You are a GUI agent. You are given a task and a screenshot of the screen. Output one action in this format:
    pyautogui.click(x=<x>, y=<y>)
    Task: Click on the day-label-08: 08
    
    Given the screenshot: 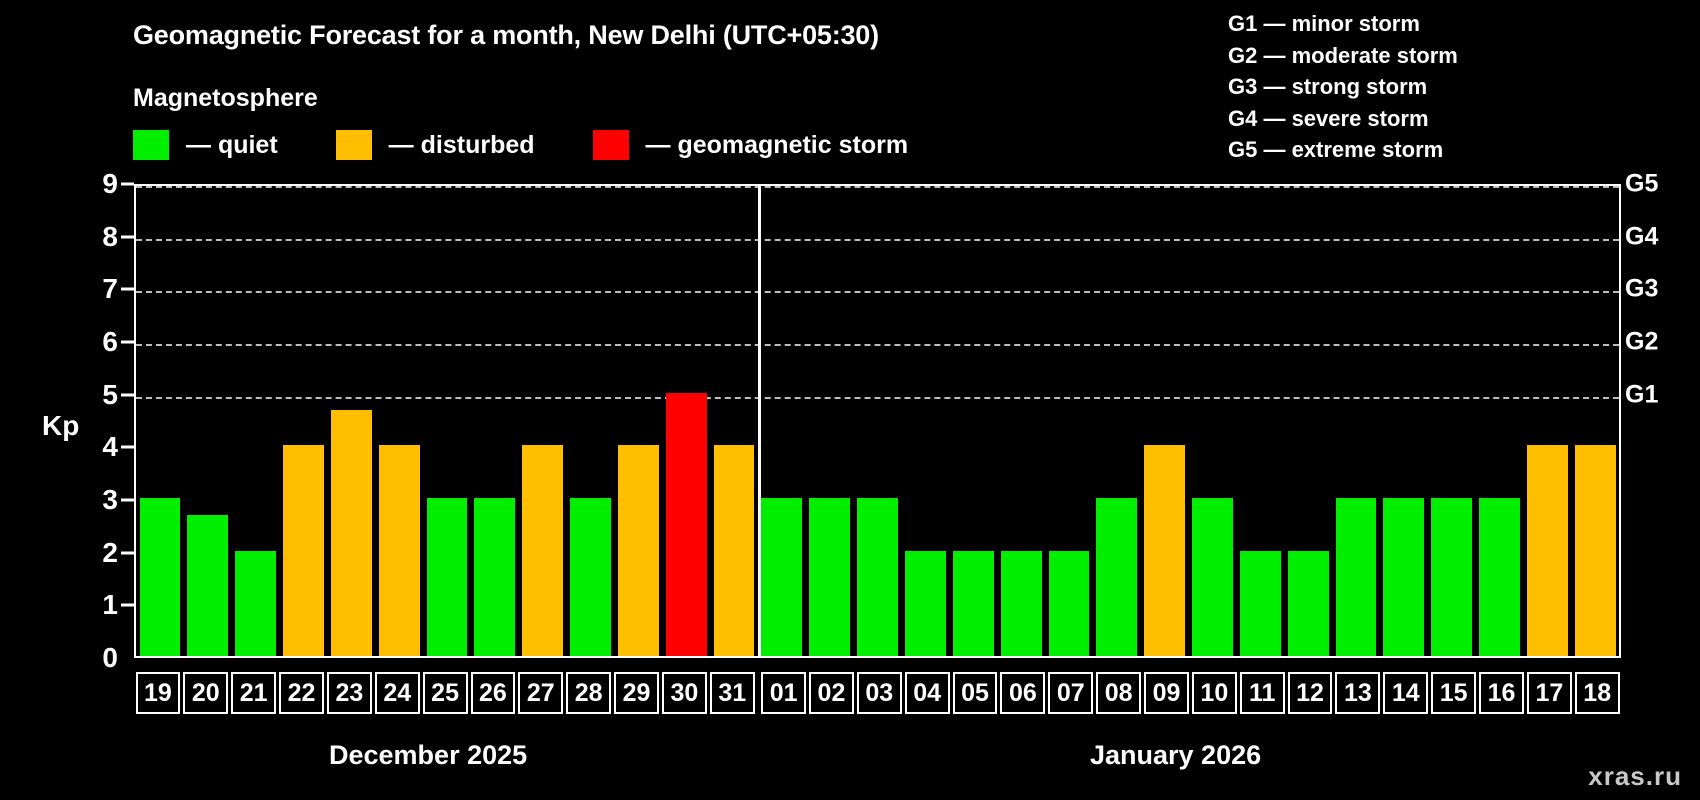 What is the action you would take?
    pyautogui.click(x=1119, y=693)
    